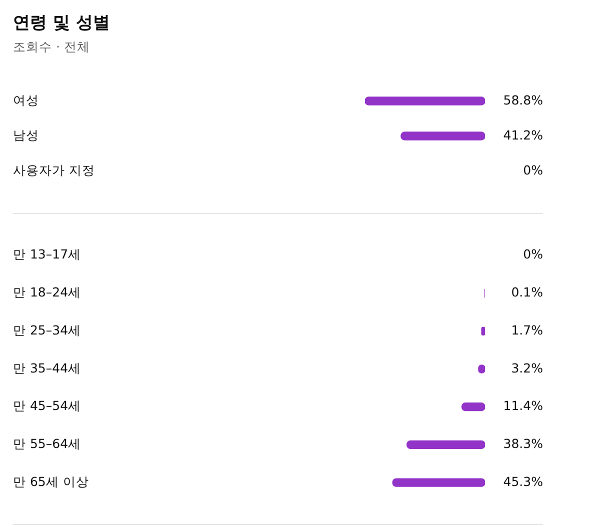  Describe the element at coordinates (51, 481) in the screenshot. I see `y-tick-label: 만 65세 이상` at that location.